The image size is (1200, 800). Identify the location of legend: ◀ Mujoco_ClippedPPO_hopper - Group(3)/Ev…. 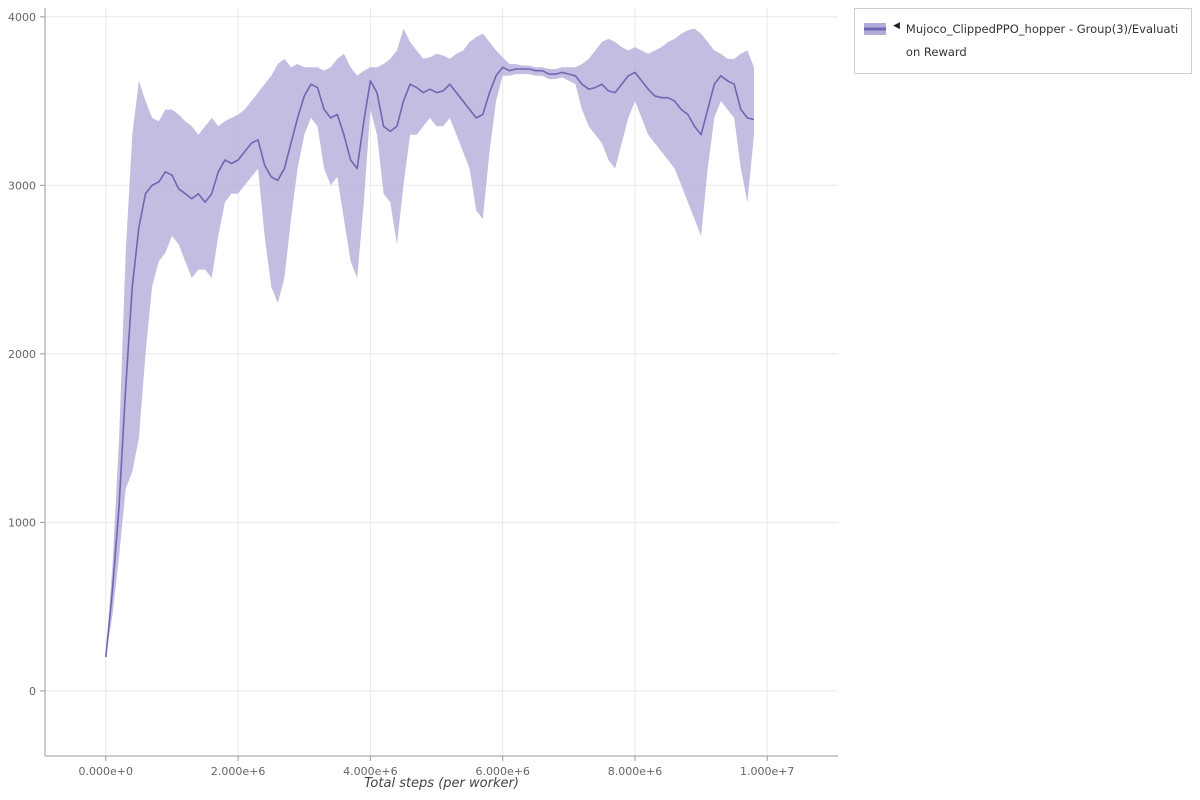
(1023, 41).